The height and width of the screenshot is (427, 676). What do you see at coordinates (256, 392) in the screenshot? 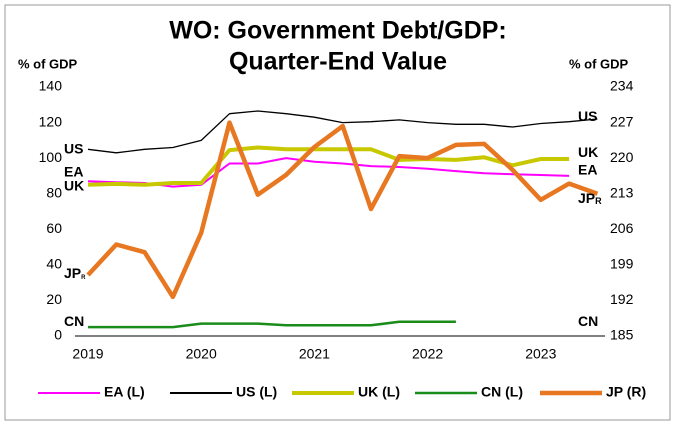
I see `legend-label: US (L)` at bounding box center [256, 392].